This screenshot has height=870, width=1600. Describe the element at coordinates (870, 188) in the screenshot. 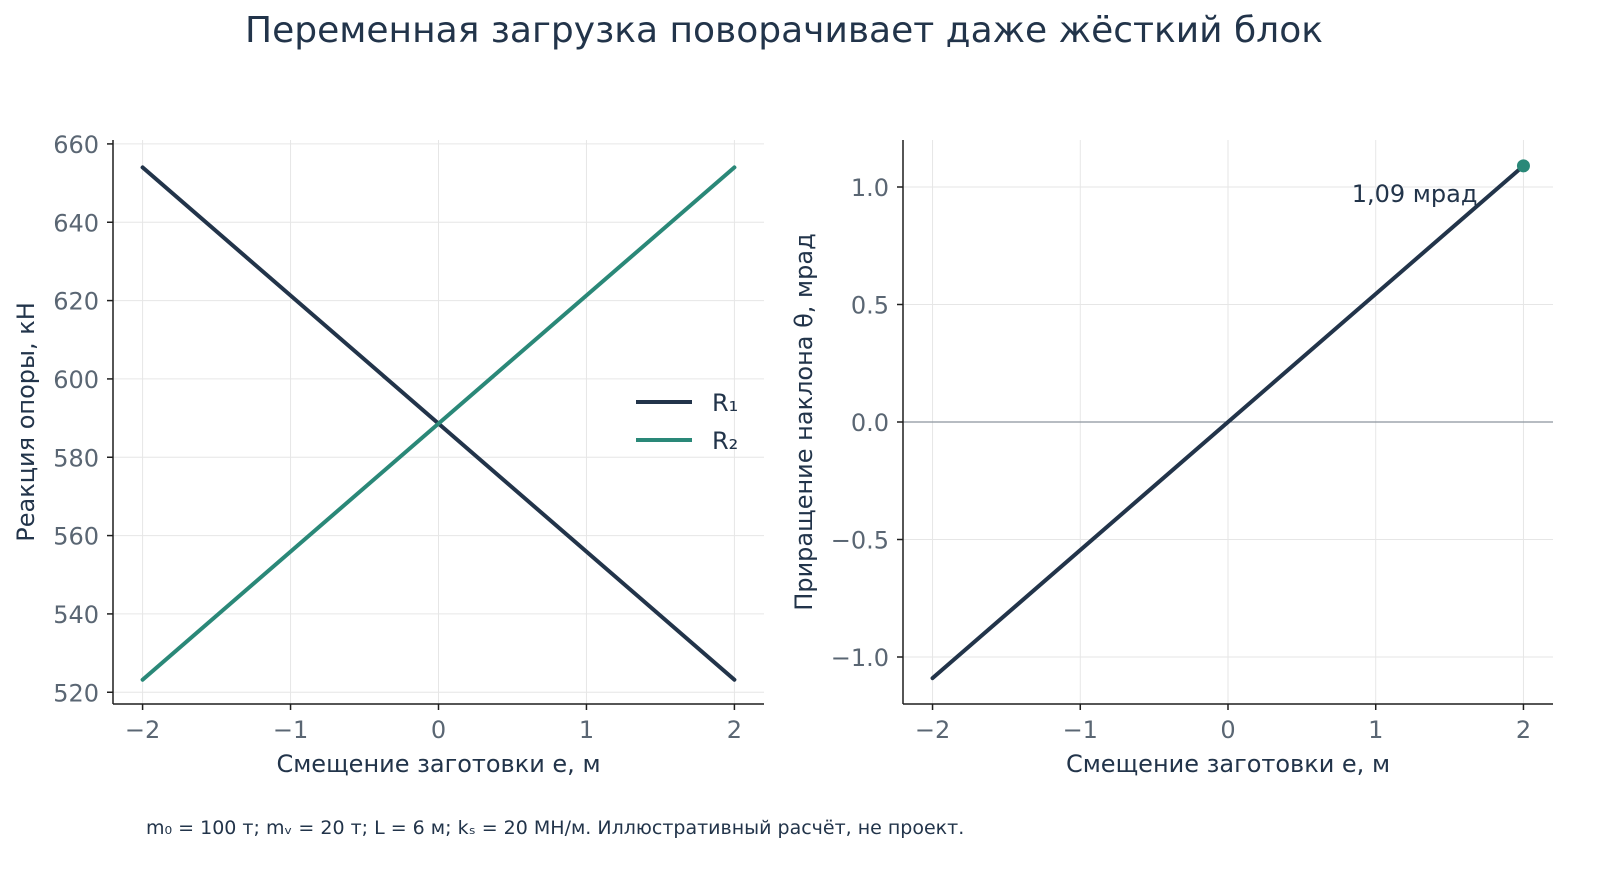

I see `y-tick-label: 1.0` at that location.